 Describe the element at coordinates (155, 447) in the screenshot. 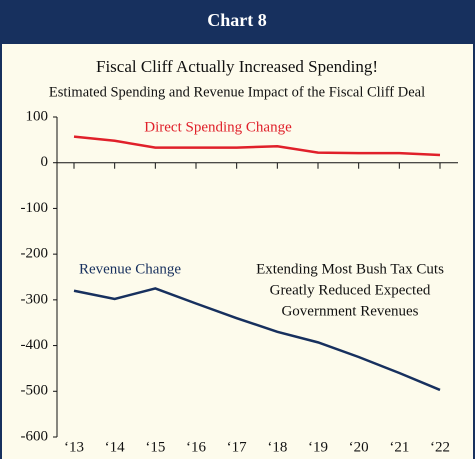

I see `x-tick-label: ‘15` at that location.